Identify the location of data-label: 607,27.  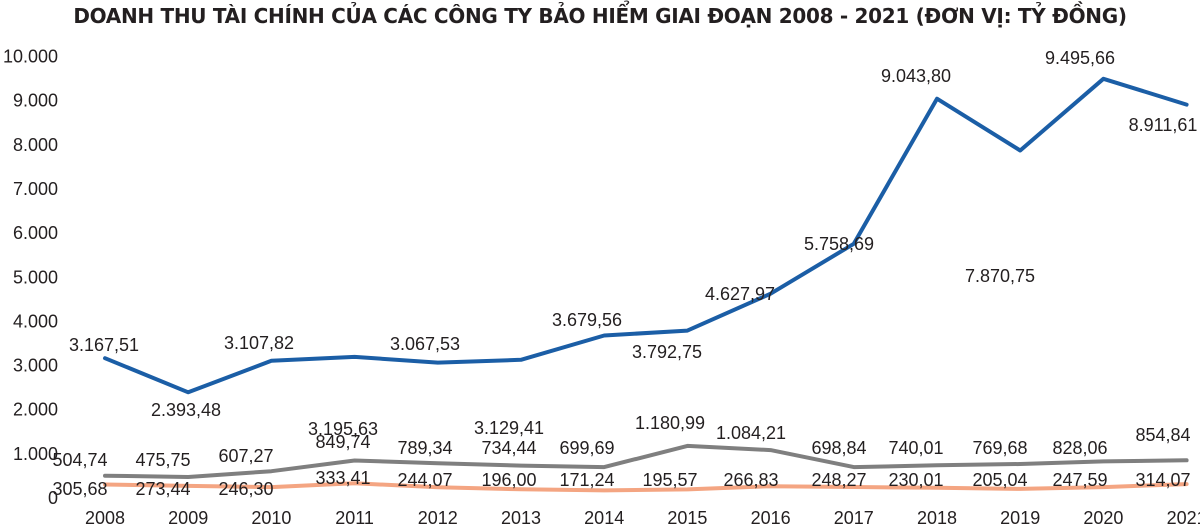
(245, 456).